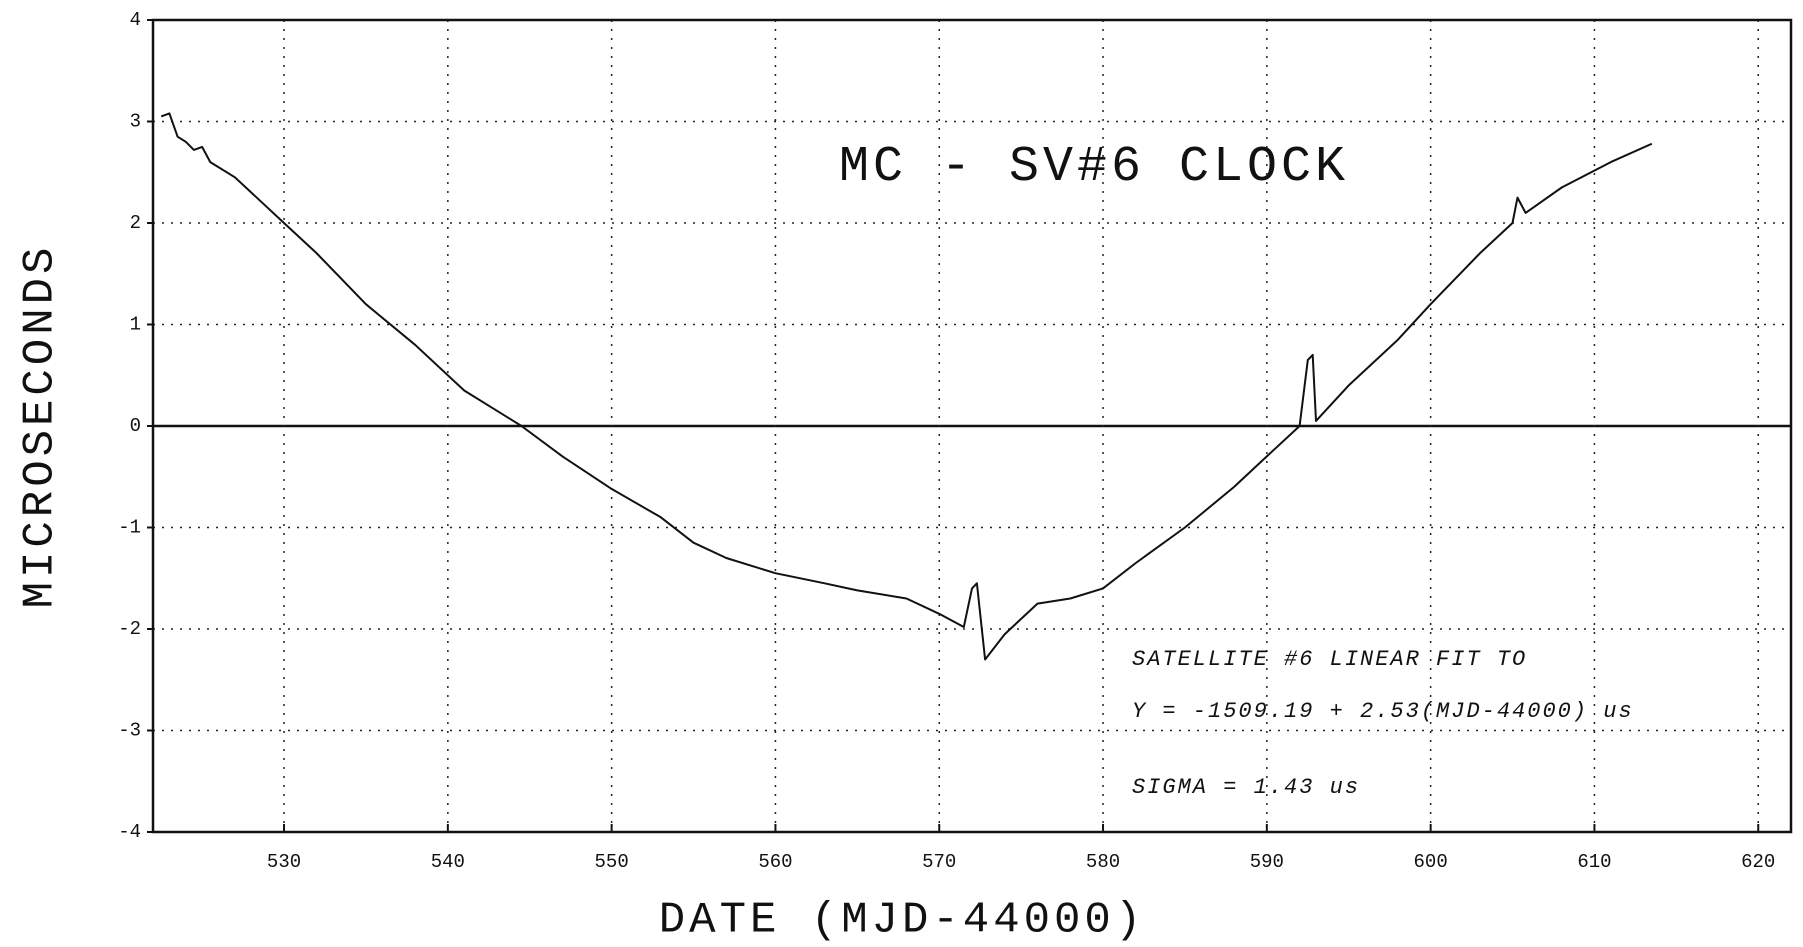 This screenshot has height=947, width=1803. I want to click on y-tick-label: 2, so click(135, 223).